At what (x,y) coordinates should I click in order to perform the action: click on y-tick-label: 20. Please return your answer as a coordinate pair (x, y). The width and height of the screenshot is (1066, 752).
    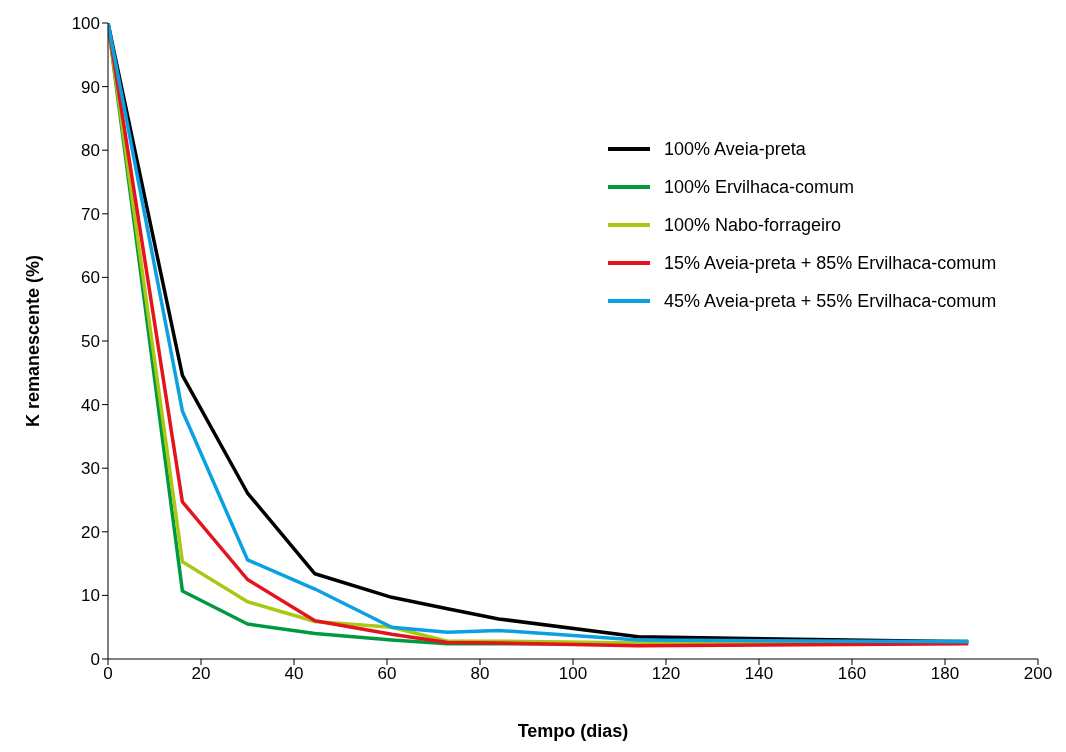
    Looking at the image, I should click on (90, 532).